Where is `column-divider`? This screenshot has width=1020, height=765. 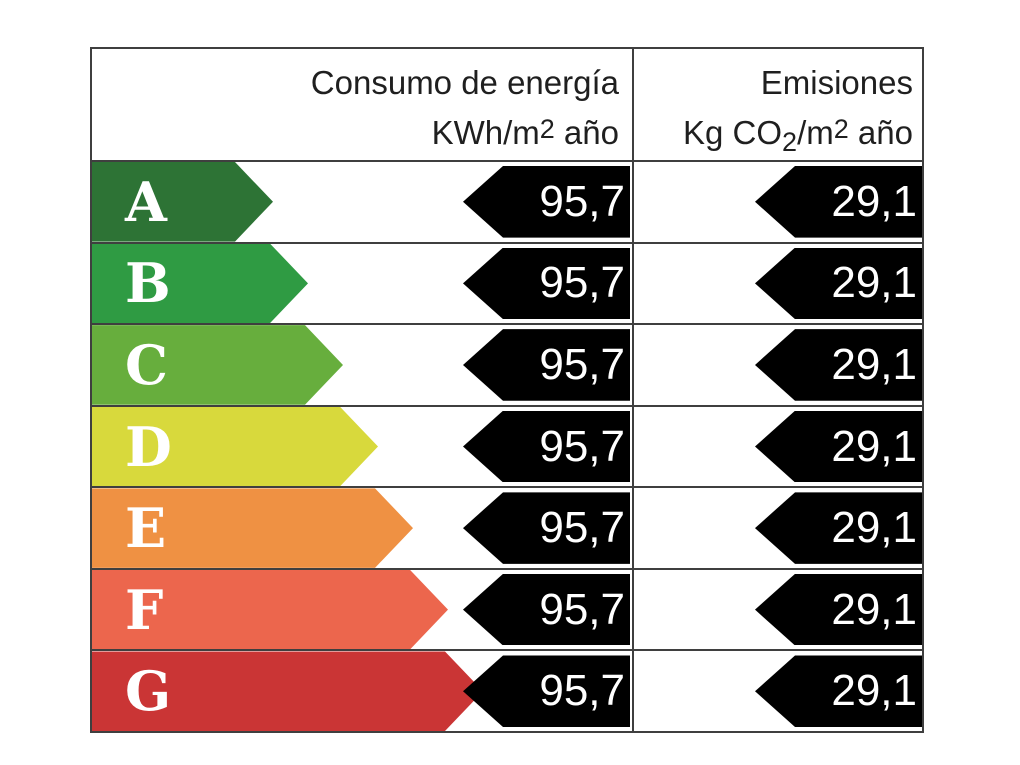 column-divider is located at coordinates (633, 390).